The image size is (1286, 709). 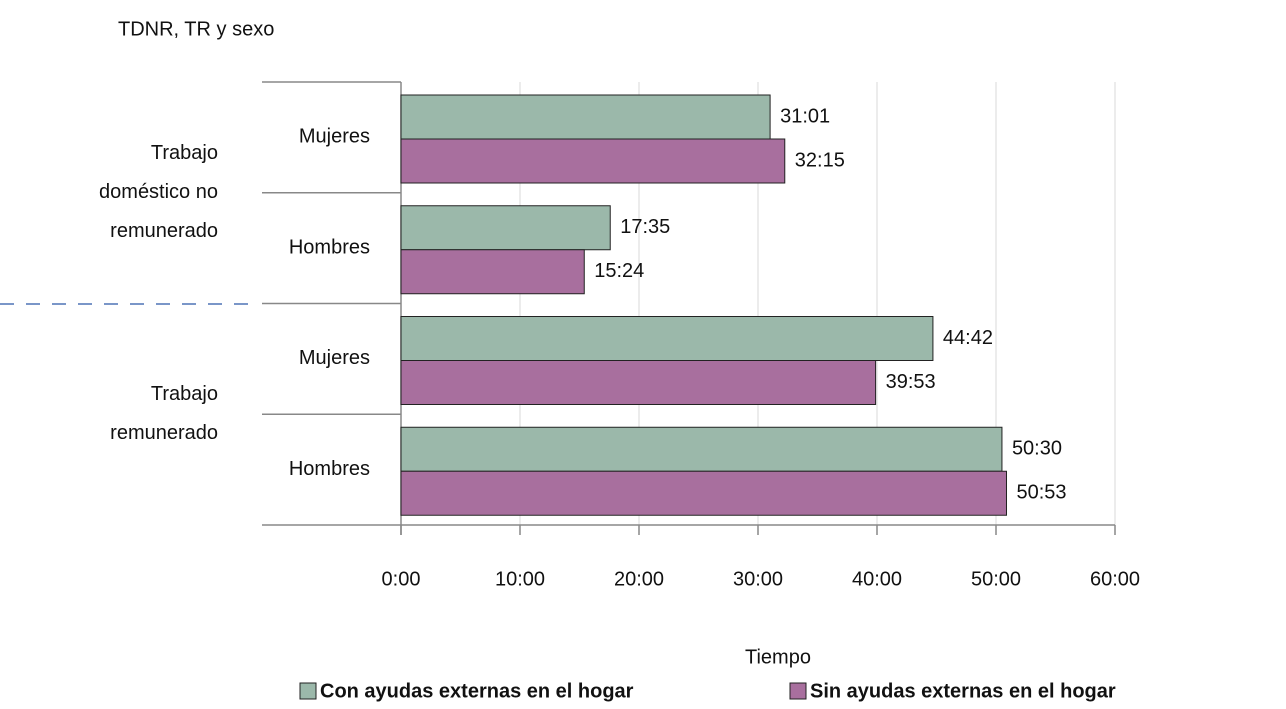 I want to click on legend-label: Con ayudas externas en el hogar, so click(x=477, y=691).